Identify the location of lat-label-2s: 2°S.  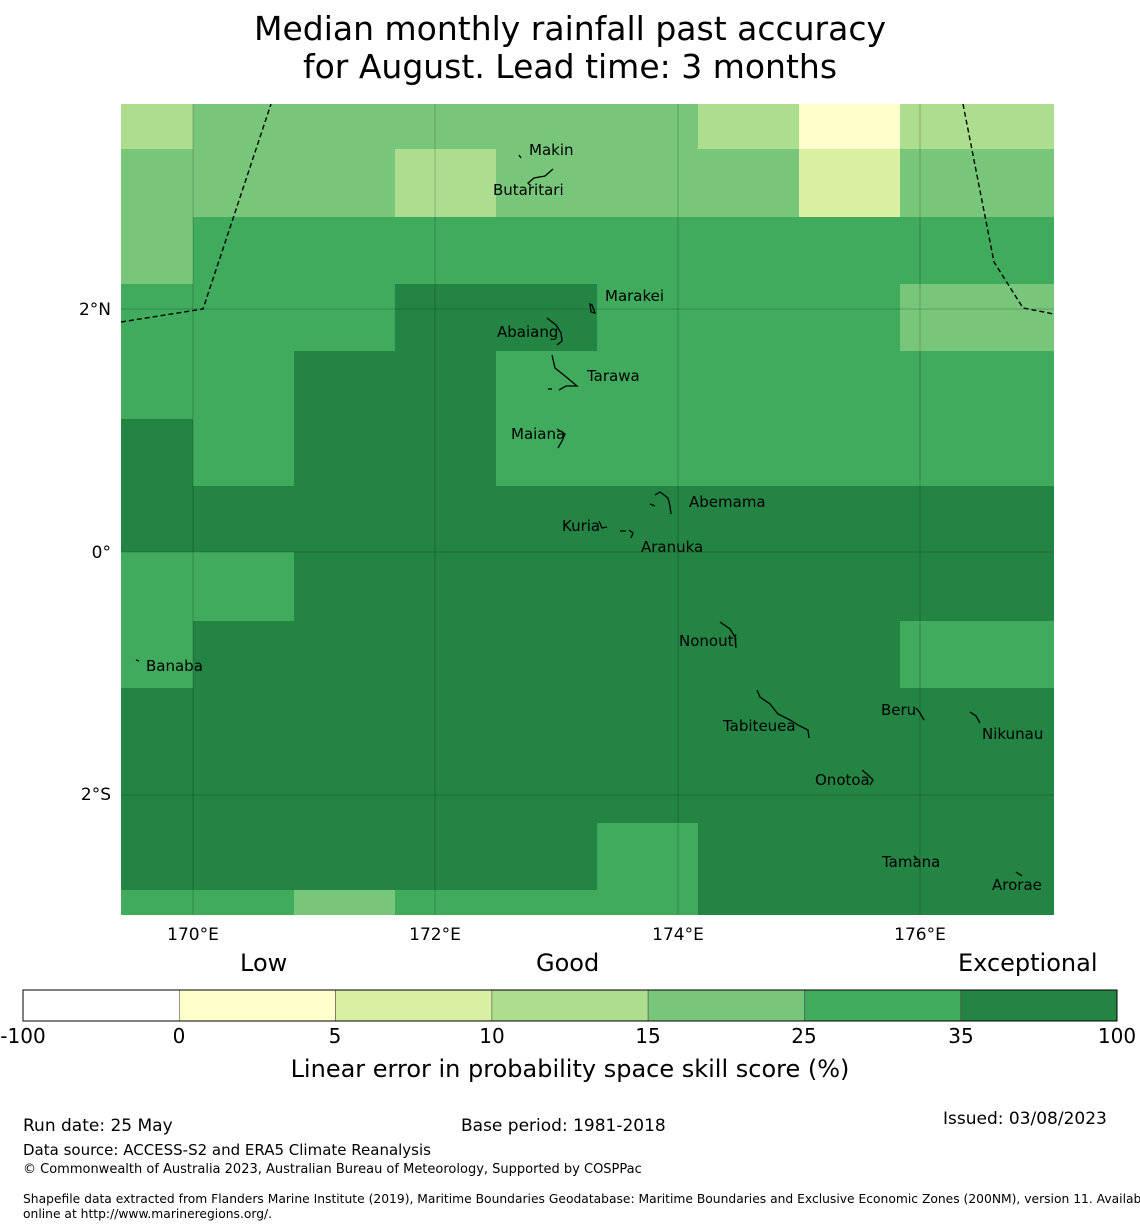
(96, 795).